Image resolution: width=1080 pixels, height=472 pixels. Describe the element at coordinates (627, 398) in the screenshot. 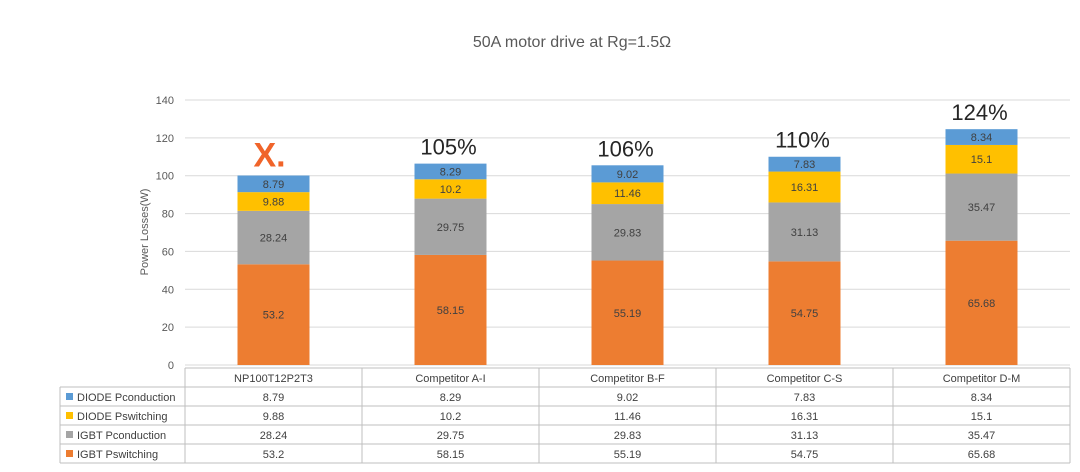

I see `table-cell-diode-pconduction-competitor-b-f: 9.02` at that location.